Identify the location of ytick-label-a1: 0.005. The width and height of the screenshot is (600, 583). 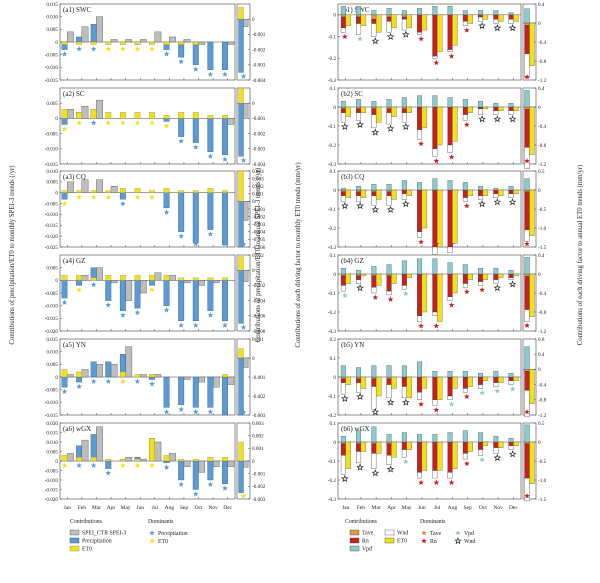
(52, 30).